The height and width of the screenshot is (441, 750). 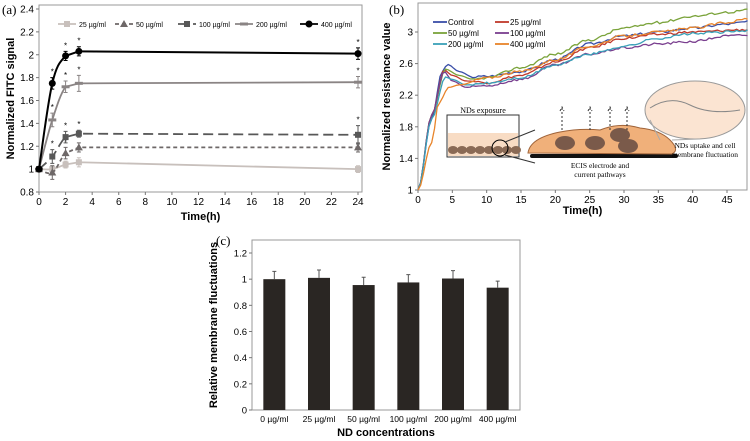 I want to click on membrane-trace, so click(x=695, y=106).